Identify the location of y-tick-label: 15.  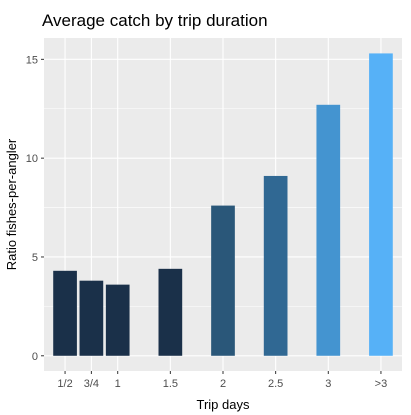
(32, 60).